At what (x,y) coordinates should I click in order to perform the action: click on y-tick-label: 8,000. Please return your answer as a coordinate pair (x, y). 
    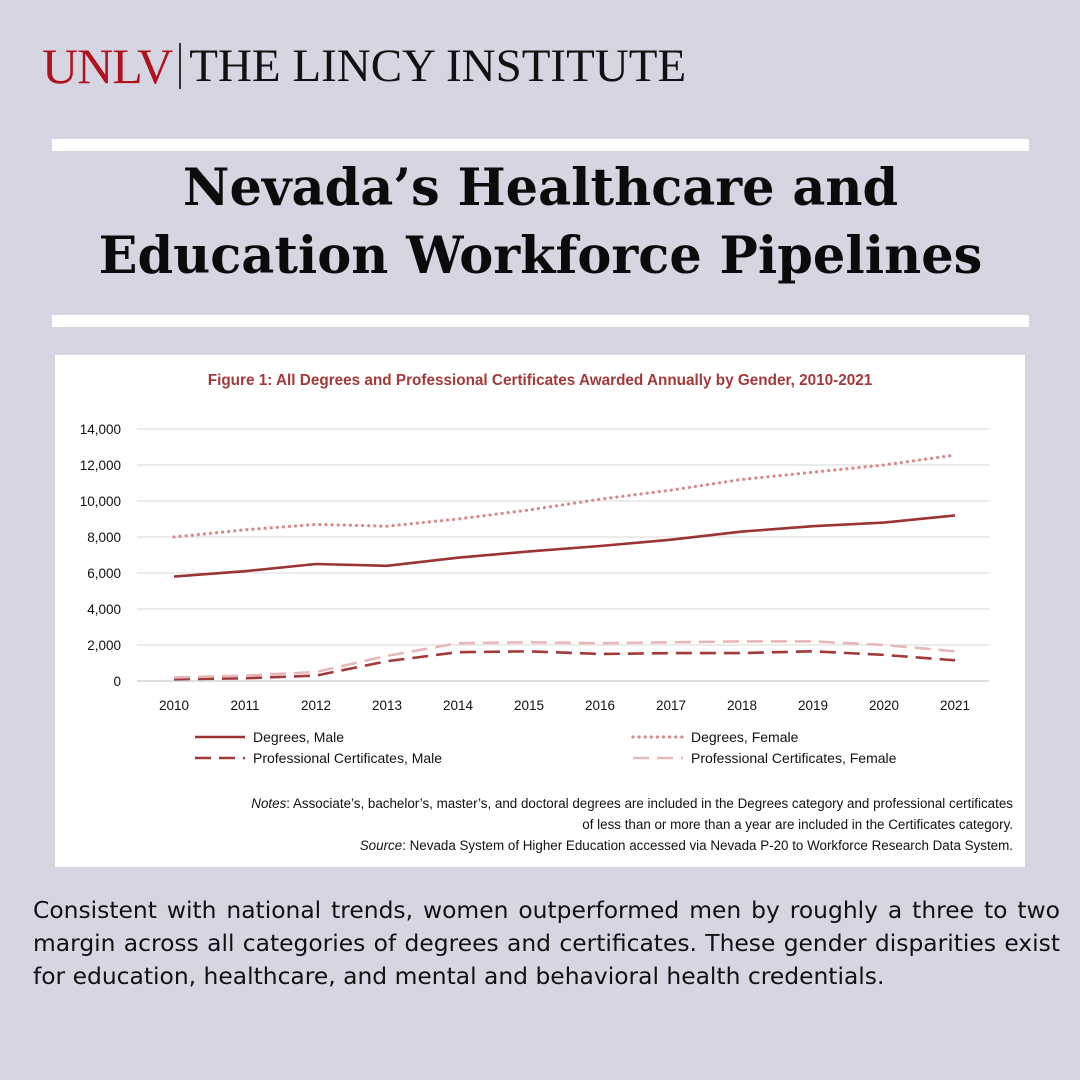
    Looking at the image, I should click on (104, 537).